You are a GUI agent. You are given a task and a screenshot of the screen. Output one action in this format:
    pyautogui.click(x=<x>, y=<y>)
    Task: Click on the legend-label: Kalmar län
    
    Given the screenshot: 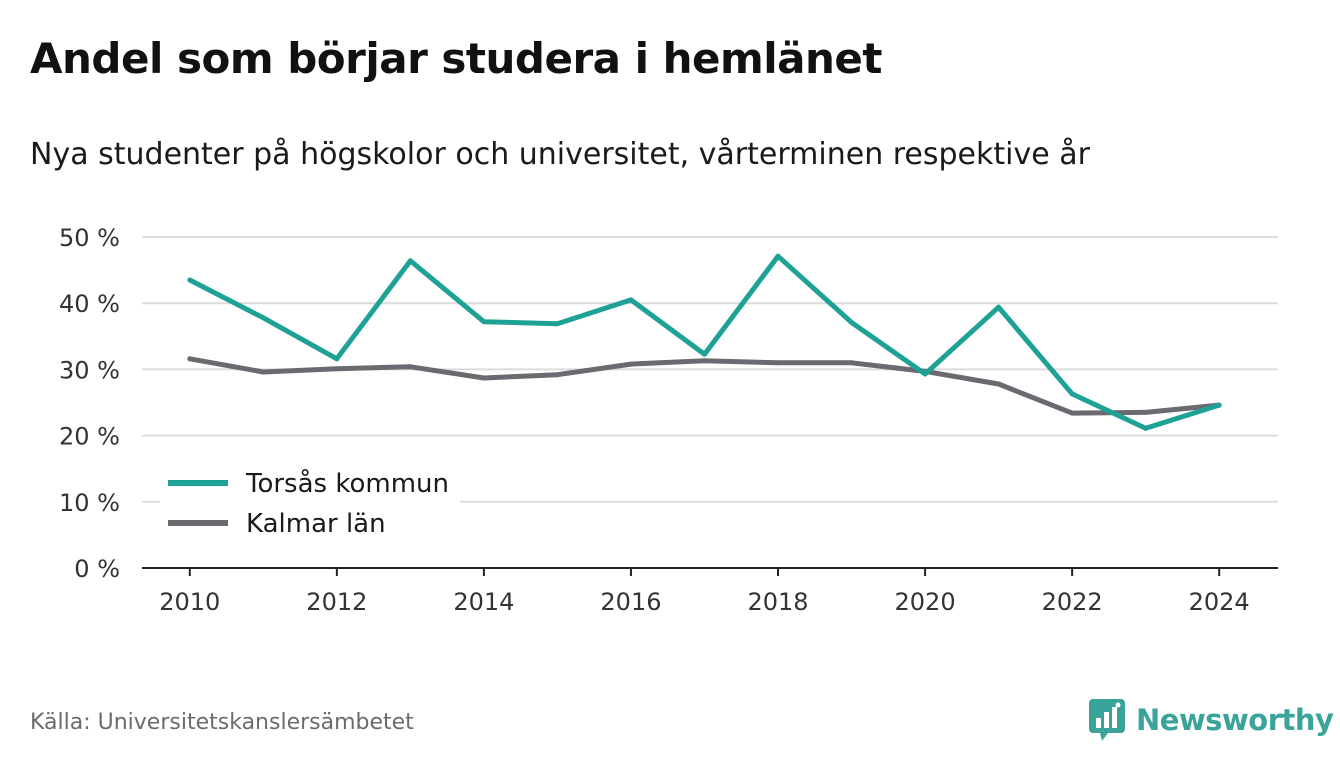 What is the action you would take?
    pyautogui.click(x=316, y=524)
    